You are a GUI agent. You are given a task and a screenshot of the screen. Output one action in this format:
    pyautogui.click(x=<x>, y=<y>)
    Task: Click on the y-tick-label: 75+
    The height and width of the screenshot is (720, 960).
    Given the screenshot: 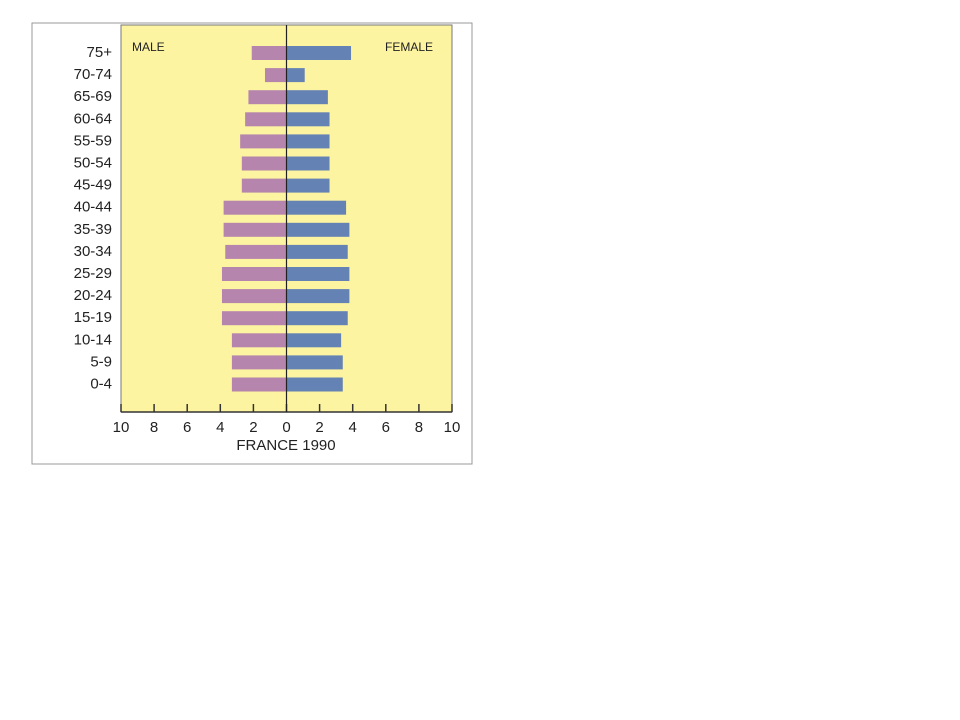 What is the action you would take?
    pyautogui.click(x=100, y=52)
    